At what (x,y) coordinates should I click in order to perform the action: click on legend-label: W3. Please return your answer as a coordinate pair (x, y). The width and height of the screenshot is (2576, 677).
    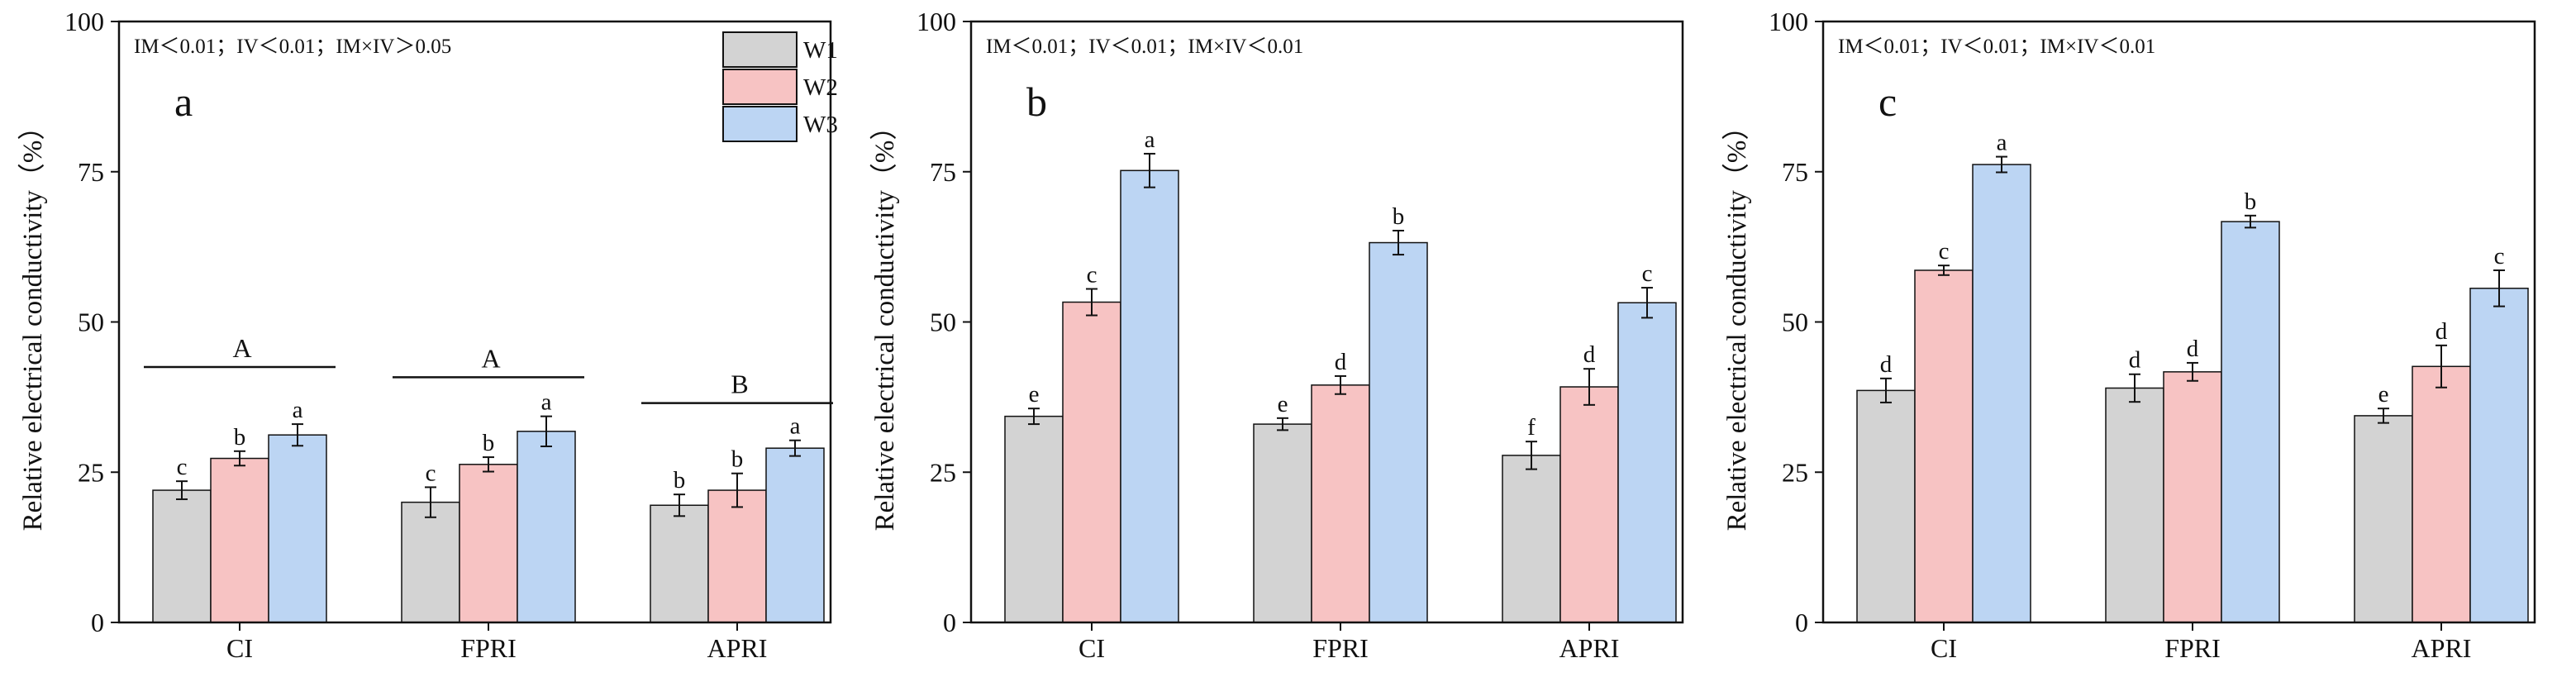
    Looking at the image, I should click on (821, 125).